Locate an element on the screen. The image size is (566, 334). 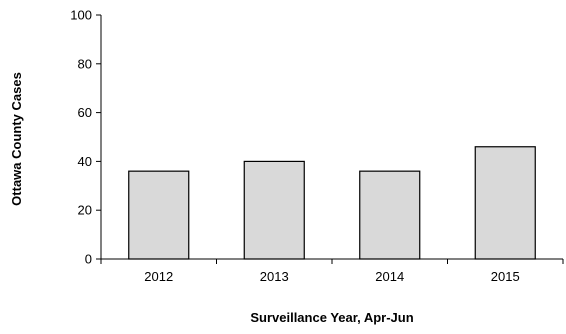
y-tick-label: 80 is located at coordinates (85, 63).